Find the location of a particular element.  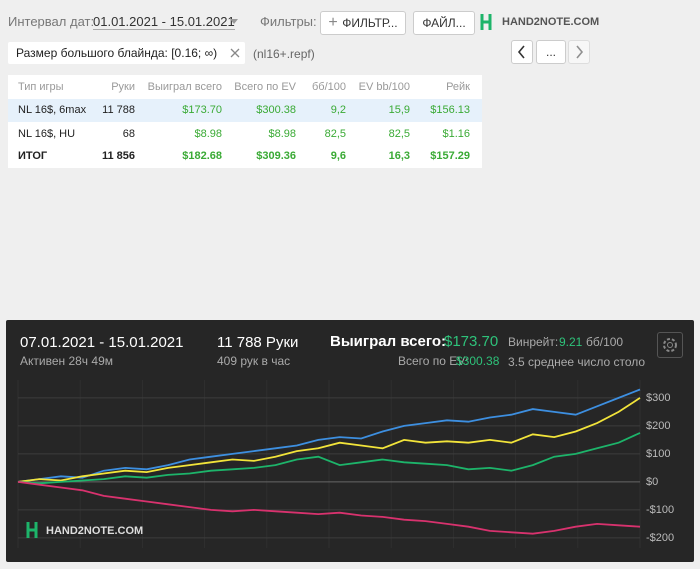

table-cell: 15,9 is located at coordinates (399, 110).